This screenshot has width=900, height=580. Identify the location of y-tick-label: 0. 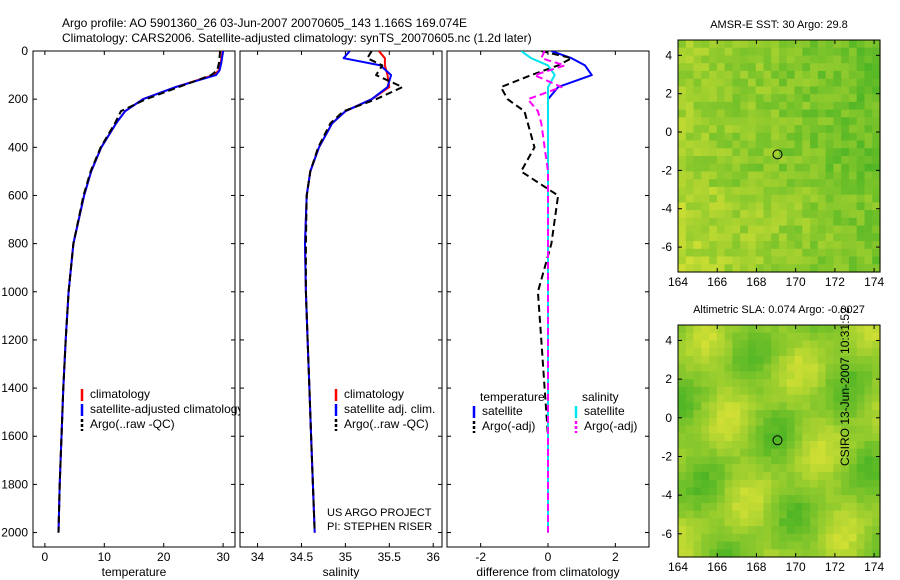
(24, 51).